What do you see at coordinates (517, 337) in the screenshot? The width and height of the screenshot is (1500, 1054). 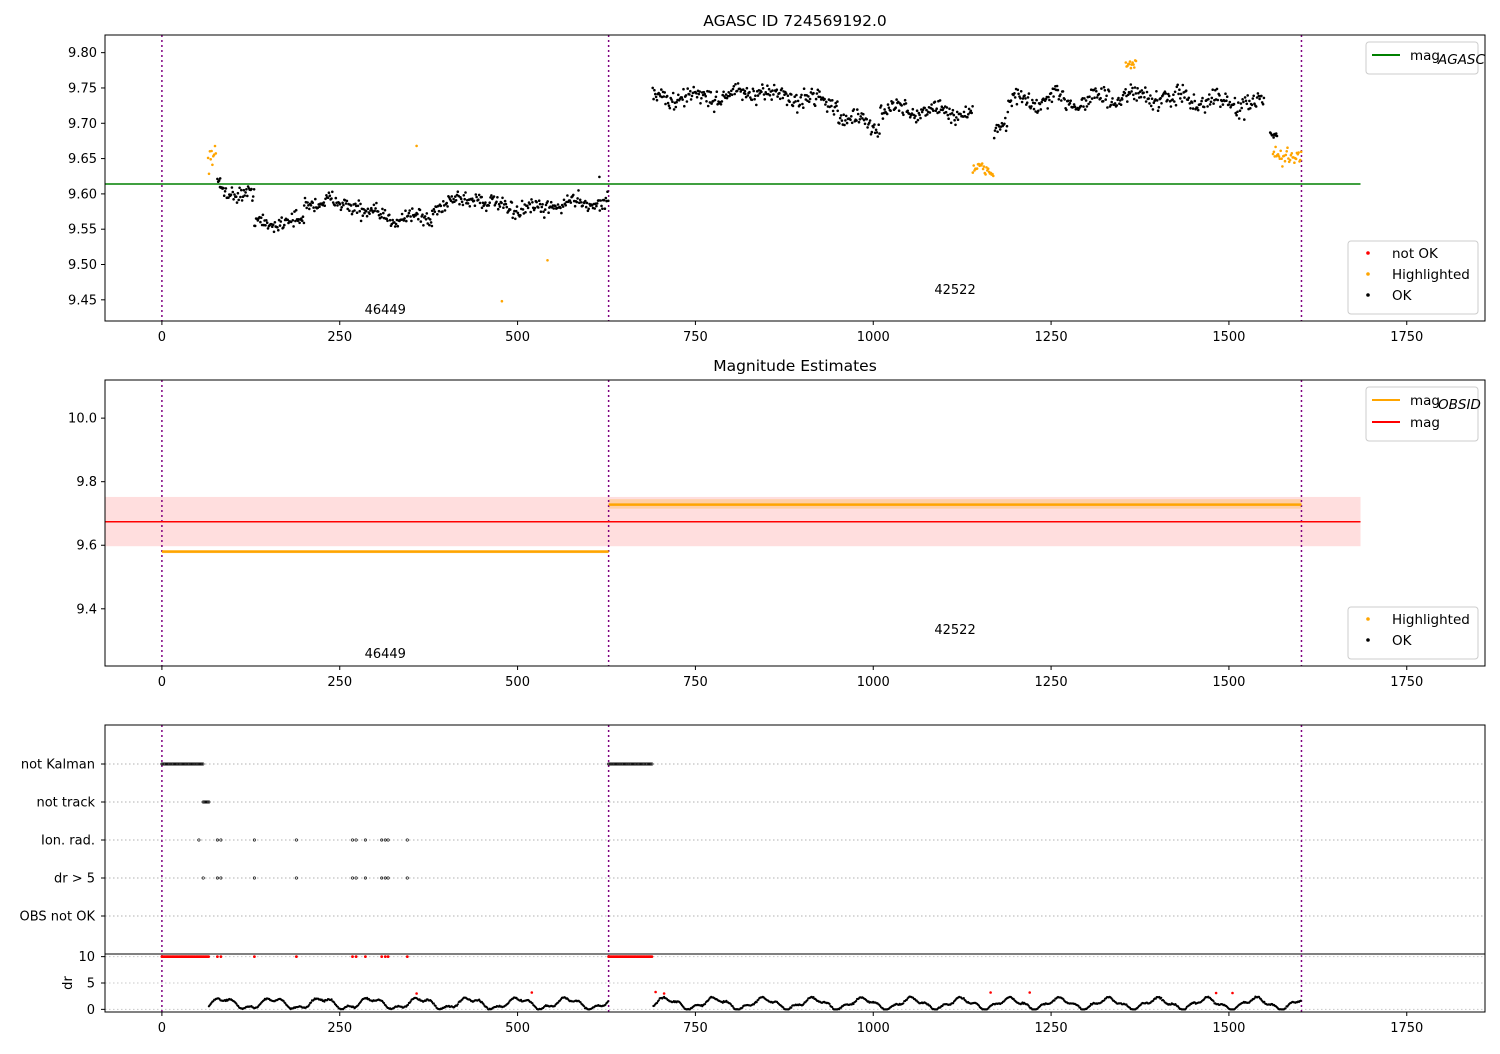 I see `x-tick-label: 500` at bounding box center [517, 337].